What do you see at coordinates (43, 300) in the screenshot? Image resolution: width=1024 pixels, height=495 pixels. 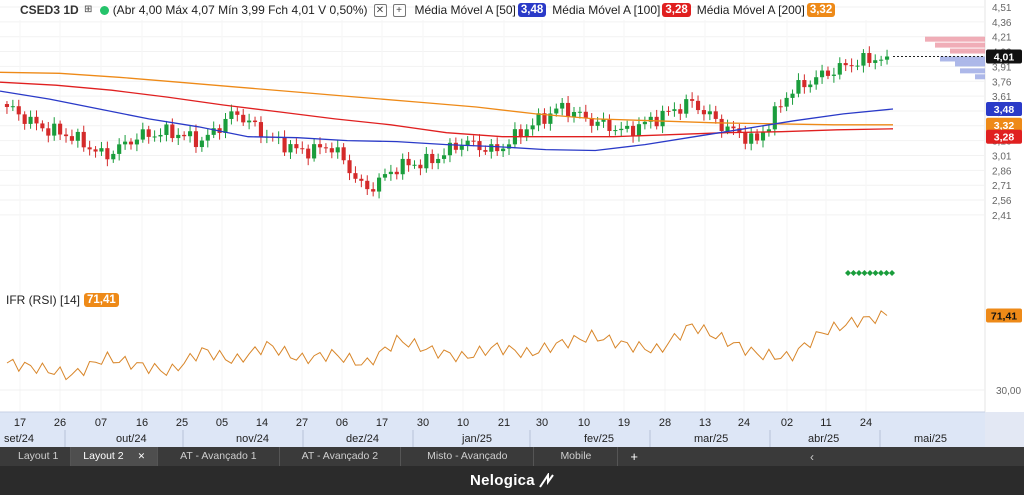 I see `rsi-label: IFR (RSI) [14]` at bounding box center [43, 300].